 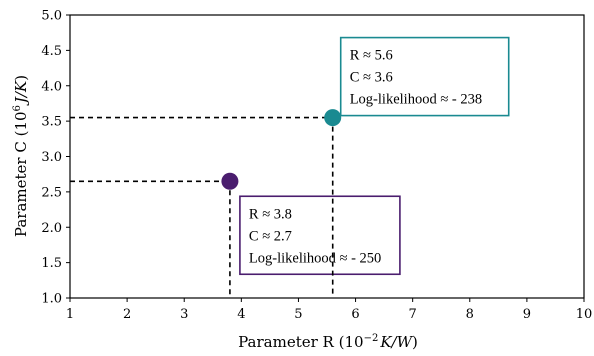 What do you see at coordinates (371, 78) in the screenshot?
I see `annotation-text: C ≈ 3.6` at bounding box center [371, 78].